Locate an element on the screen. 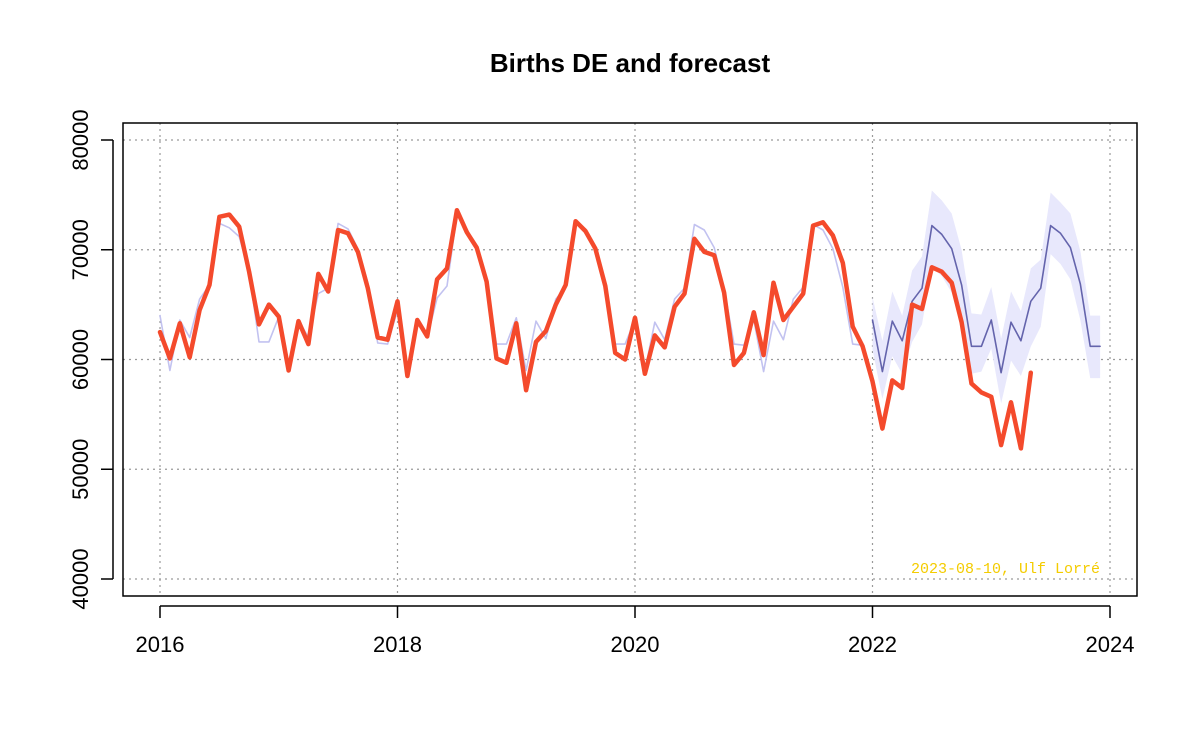 This screenshot has width=1200, height=750. y-tick-label: 50000 is located at coordinates (80, 469).